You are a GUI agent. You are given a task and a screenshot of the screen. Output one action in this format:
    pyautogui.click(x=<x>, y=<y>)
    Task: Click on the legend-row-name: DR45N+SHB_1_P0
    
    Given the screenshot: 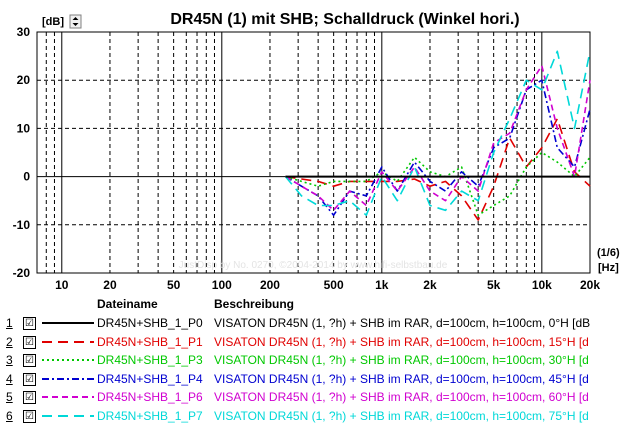 What is the action you would take?
    pyautogui.click(x=150, y=323)
    